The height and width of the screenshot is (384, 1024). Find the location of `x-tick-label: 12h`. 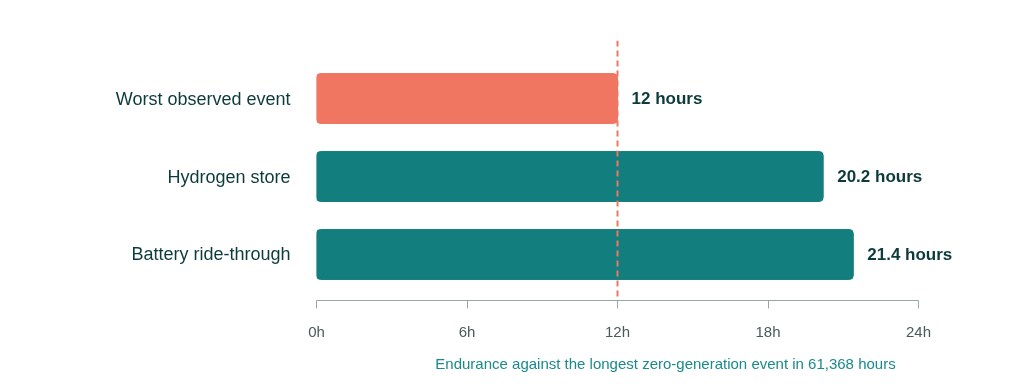

x-tick-label: 12h is located at coordinates (617, 331).